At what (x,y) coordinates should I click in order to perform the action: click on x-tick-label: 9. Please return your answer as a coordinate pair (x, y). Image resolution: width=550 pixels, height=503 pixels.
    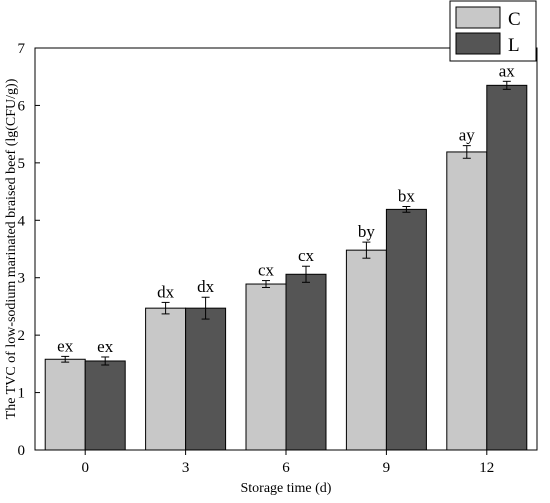
    Looking at the image, I should click on (387, 468).